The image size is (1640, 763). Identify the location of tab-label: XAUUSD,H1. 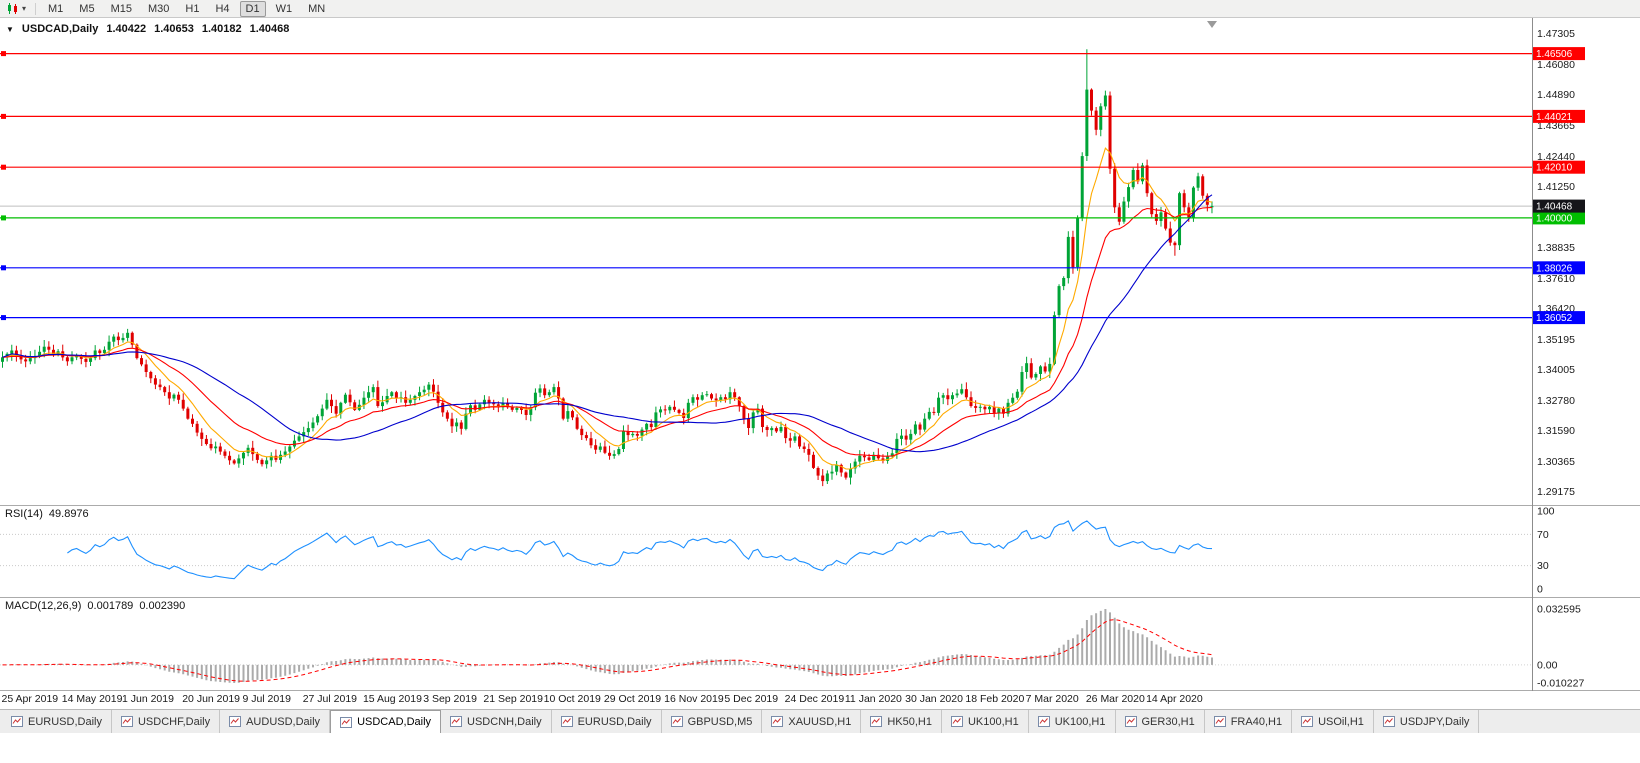
(820, 721).